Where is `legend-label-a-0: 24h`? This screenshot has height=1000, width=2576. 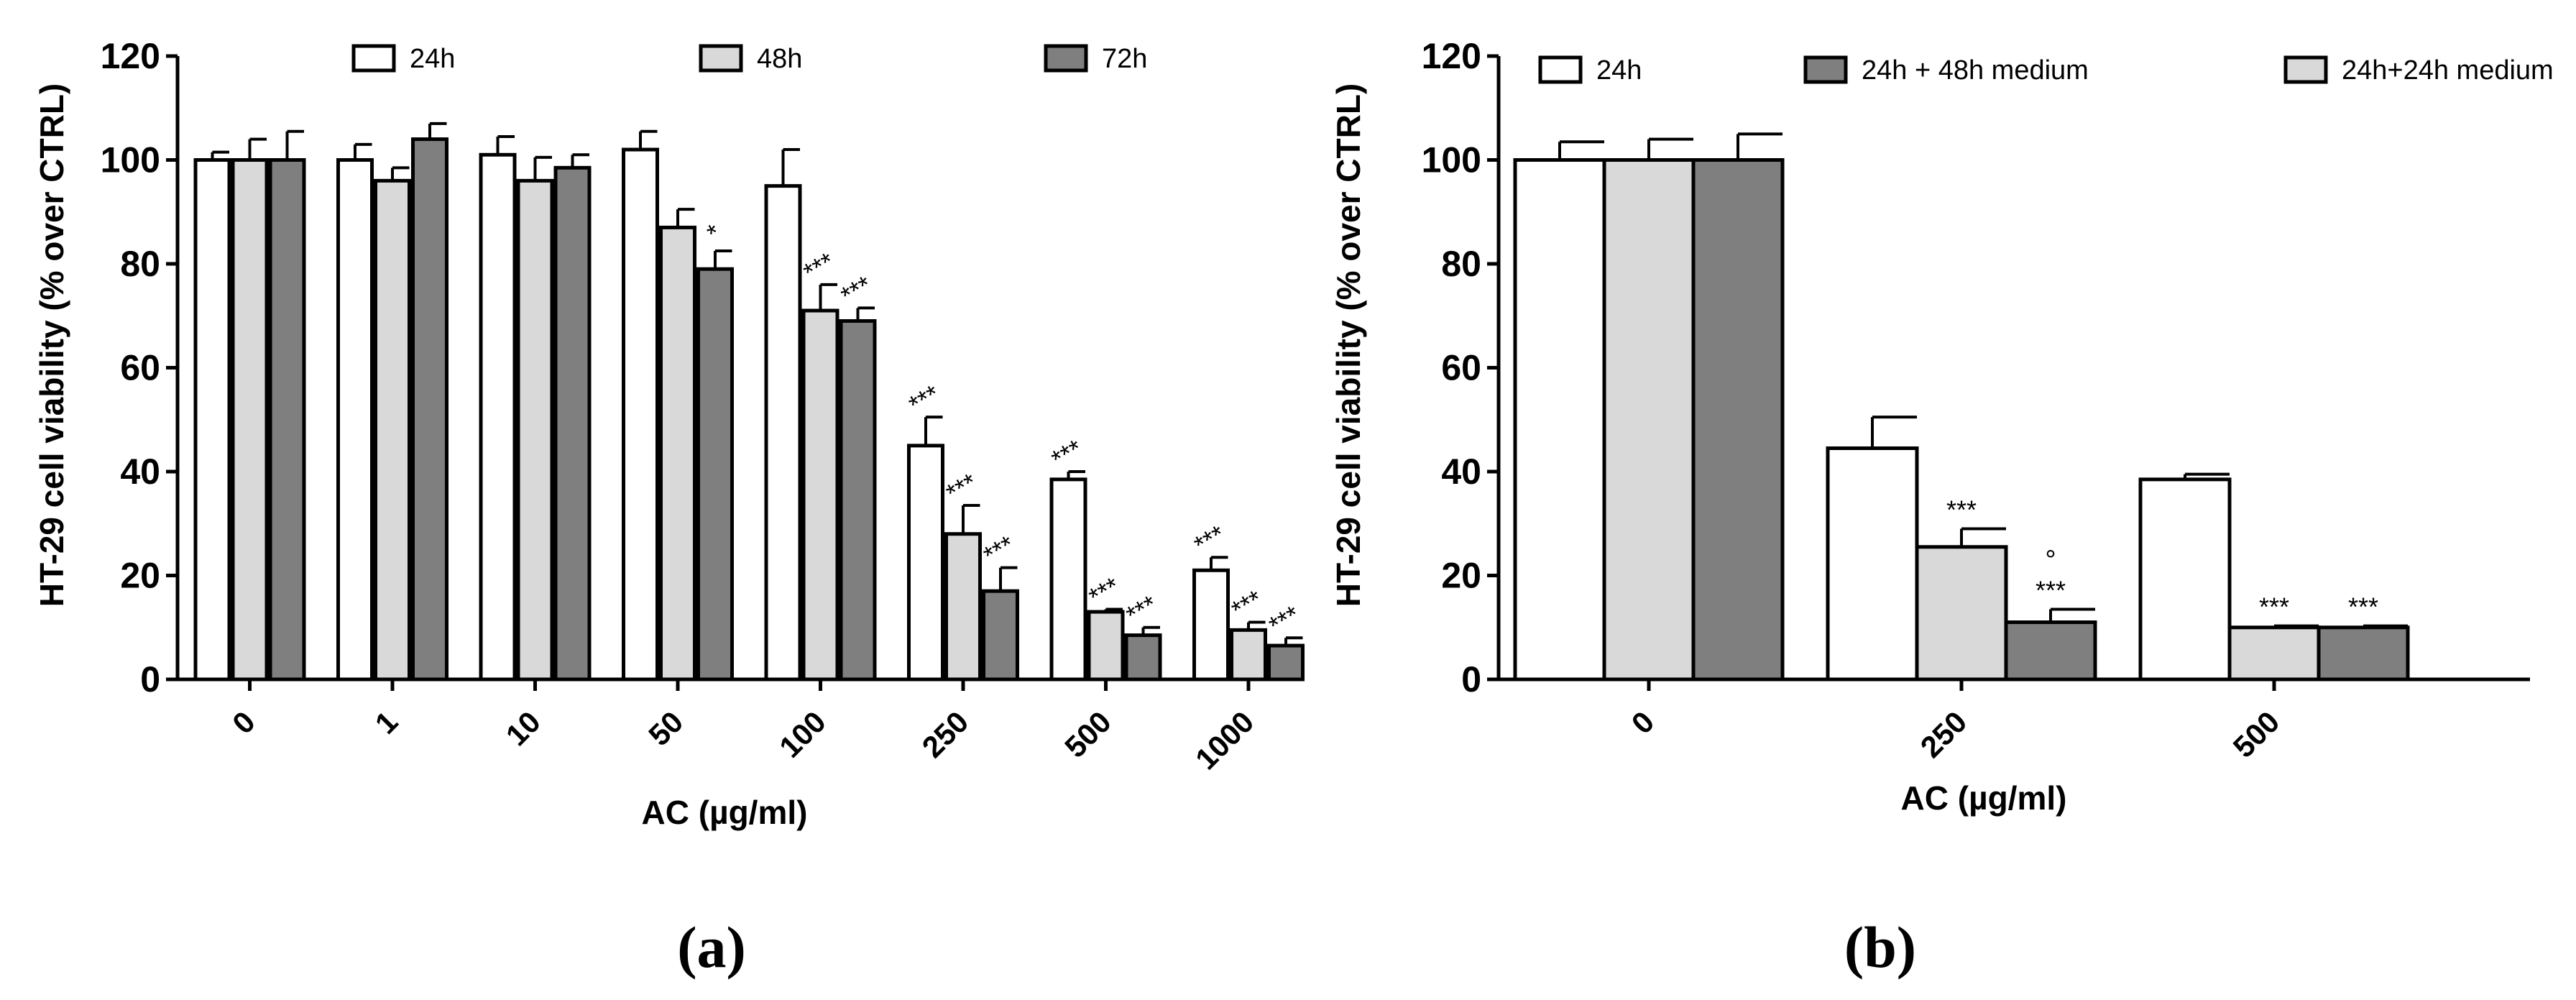 legend-label-a-0: 24h is located at coordinates (432, 59).